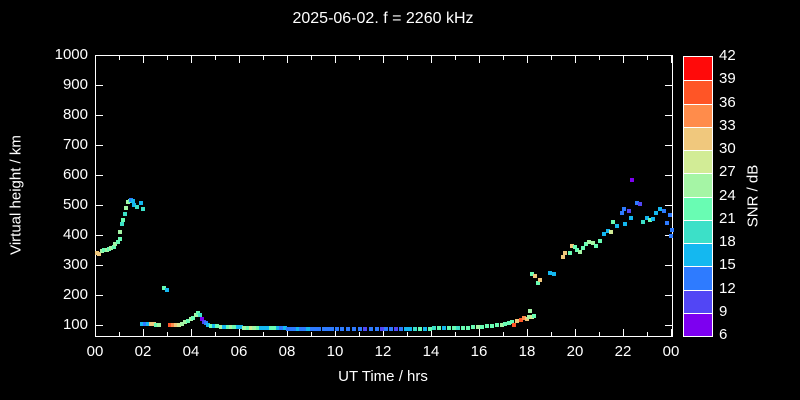  What do you see at coordinates (727, 218) in the screenshot?
I see `colorbar-tick-label: 21` at bounding box center [727, 218].